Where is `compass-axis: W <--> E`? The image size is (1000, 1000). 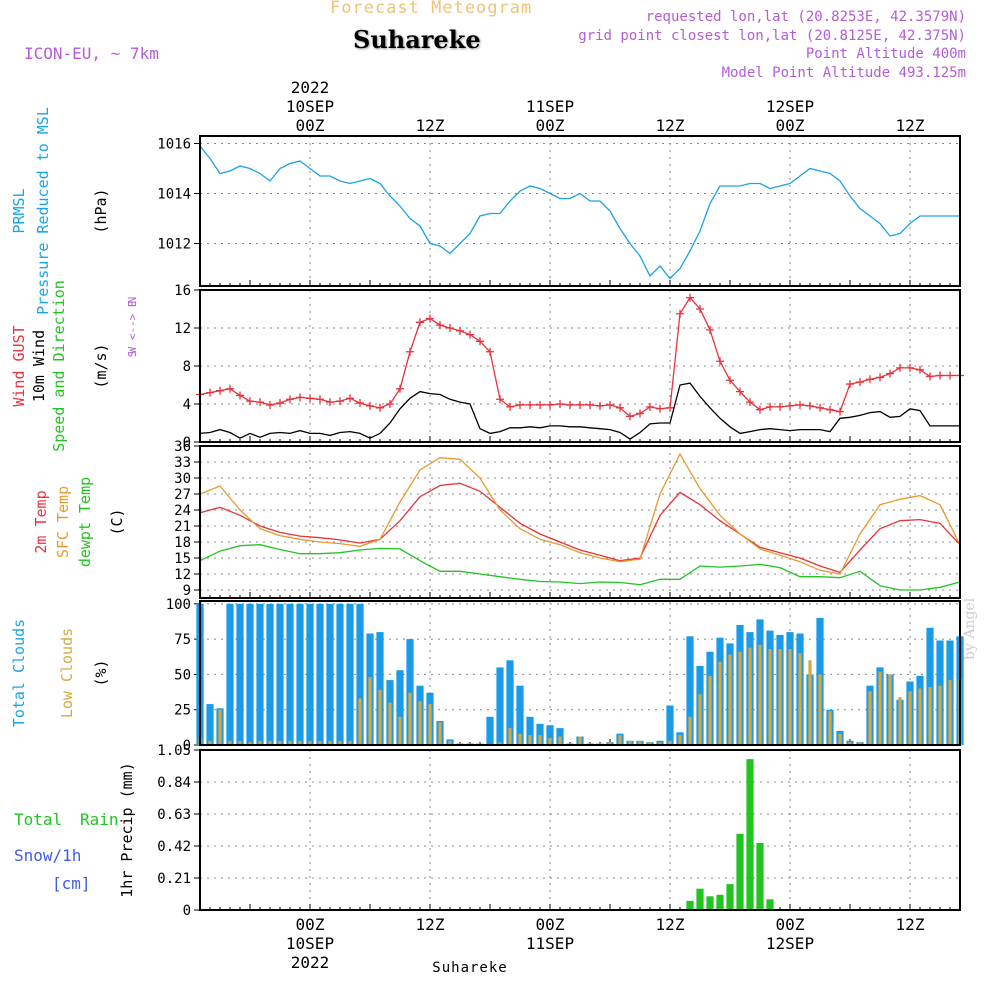 compass-axis: W <--> E is located at coordinates (132, 327).